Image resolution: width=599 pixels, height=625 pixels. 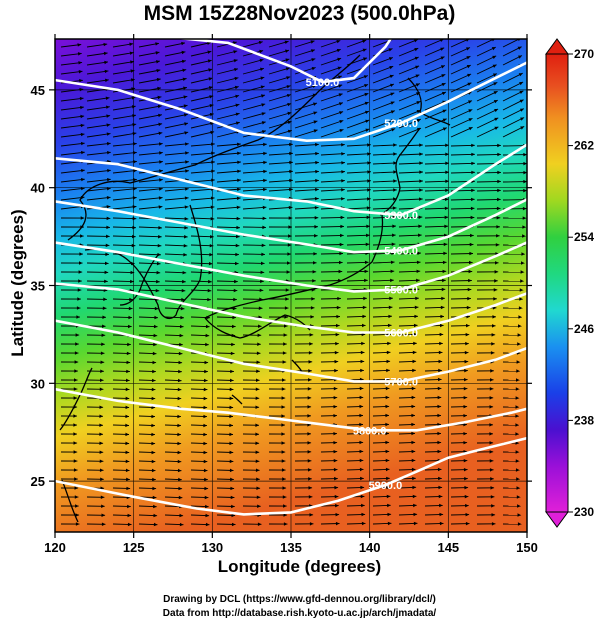 What do you see at coordinates (584, 329) in the screenshot?
I see `colorbar-tick-label: 246` at bounding box center [584, 329].